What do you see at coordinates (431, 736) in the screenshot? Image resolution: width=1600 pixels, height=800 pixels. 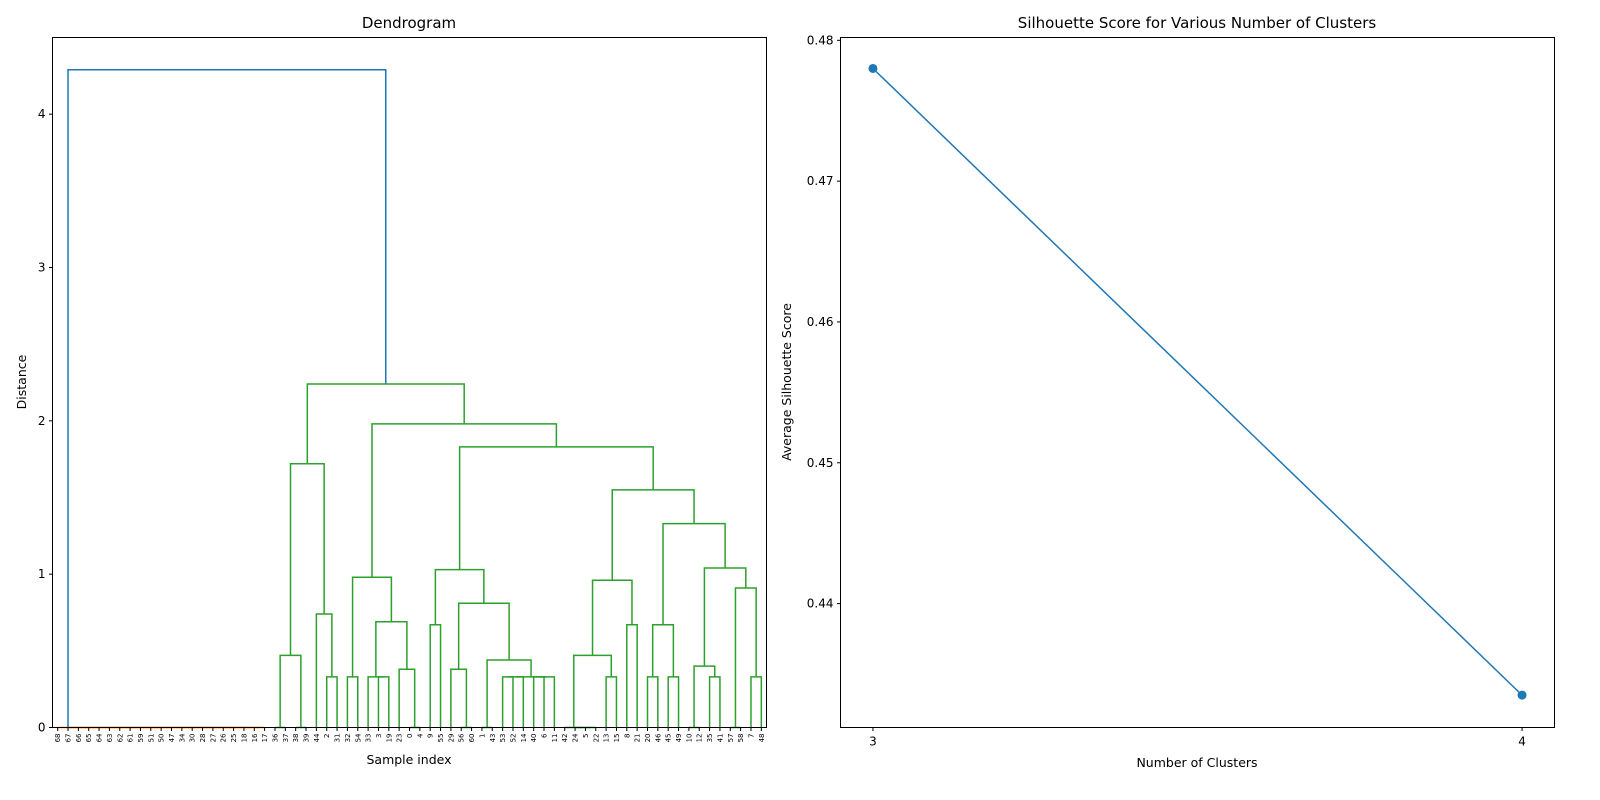 I see `dendrogram-leaf-label: 9` at bounding box center [431, 736].